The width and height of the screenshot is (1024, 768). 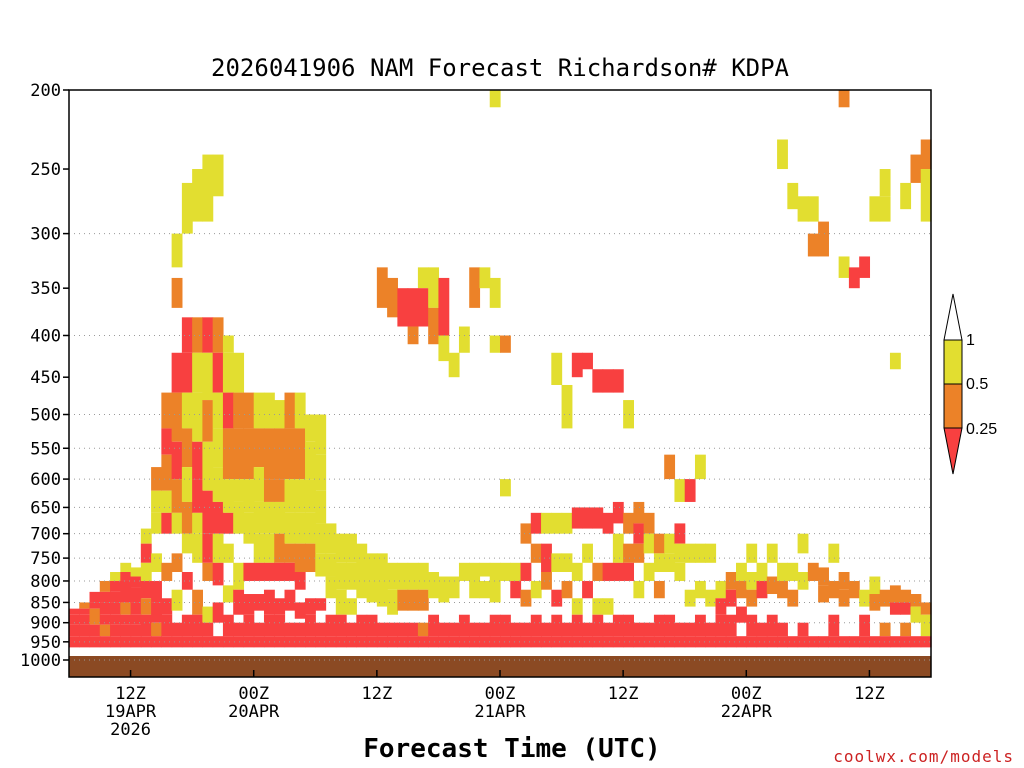 I want to click on y-tick-label: 800, so click(x=45, y=582).